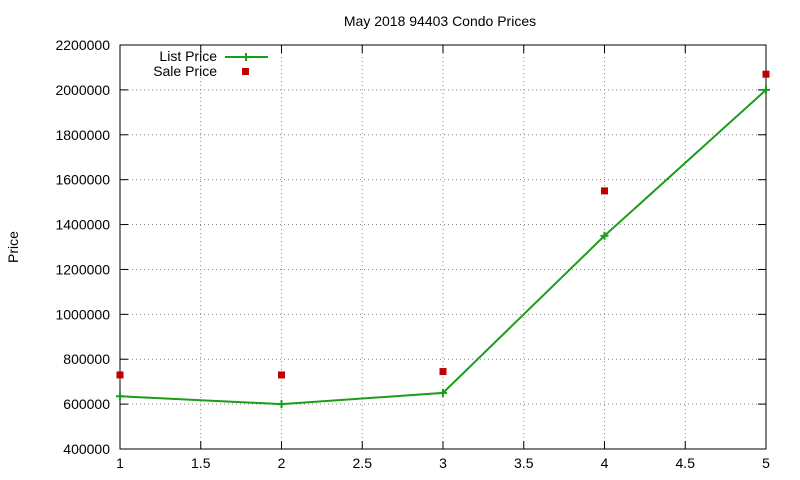 The width and height of the screenshot is (800, 480). Describe the element at coordinates (86, 359) in the screenshot. I see `y-tick-label: 800000` at that location.